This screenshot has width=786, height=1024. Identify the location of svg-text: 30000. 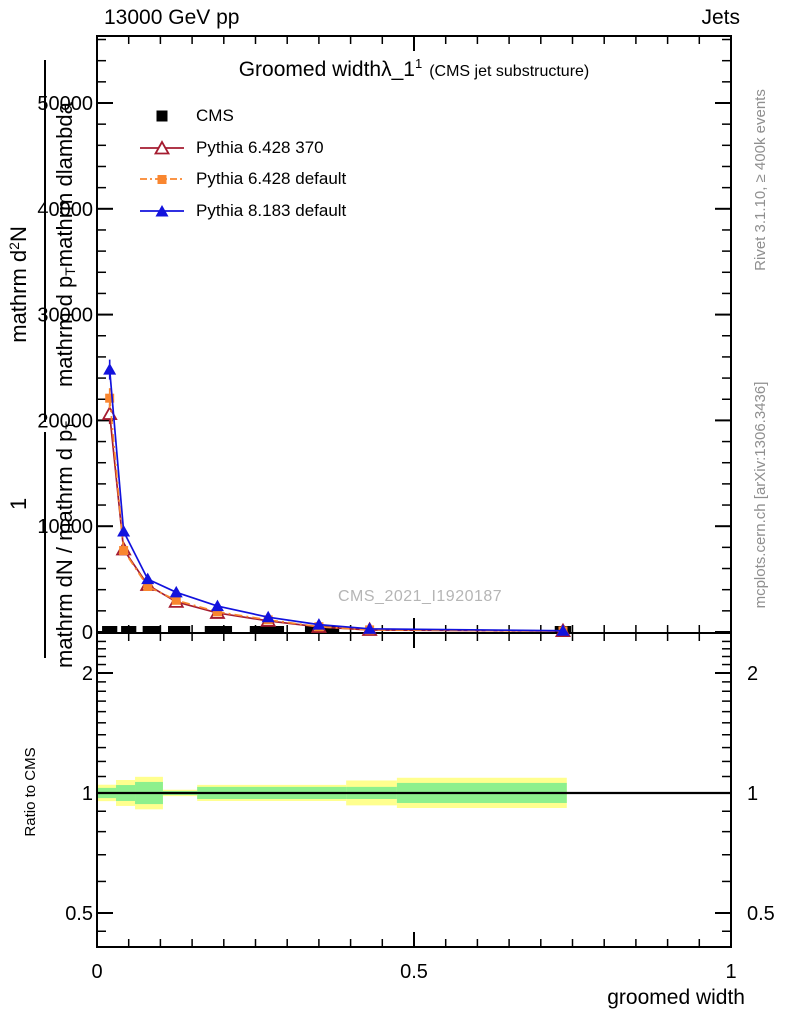
(65, 316).